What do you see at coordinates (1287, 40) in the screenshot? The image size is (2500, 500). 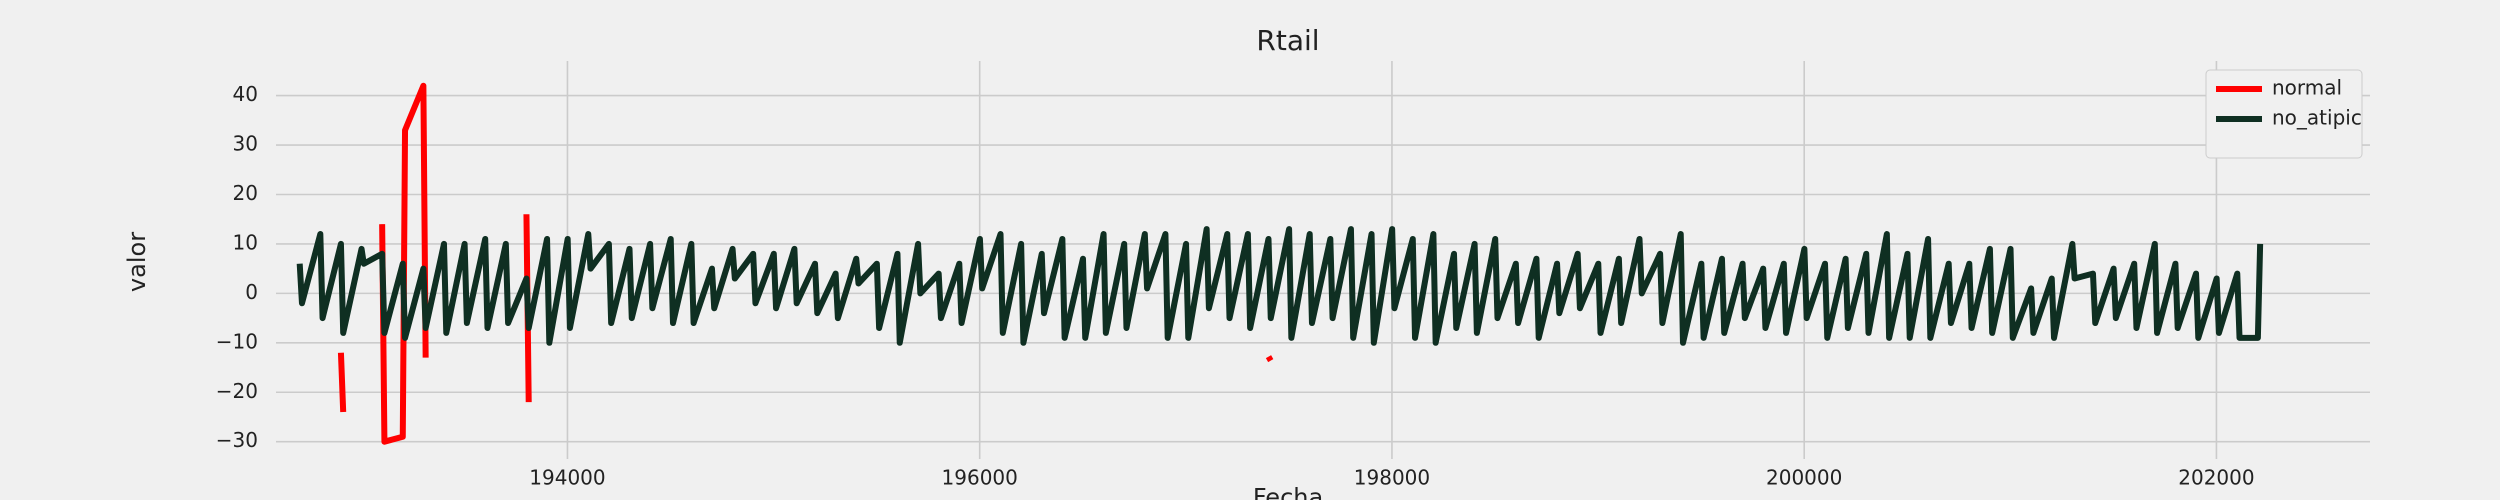 I see `chart-title: Rtail` at bounding box center [1287, 40].